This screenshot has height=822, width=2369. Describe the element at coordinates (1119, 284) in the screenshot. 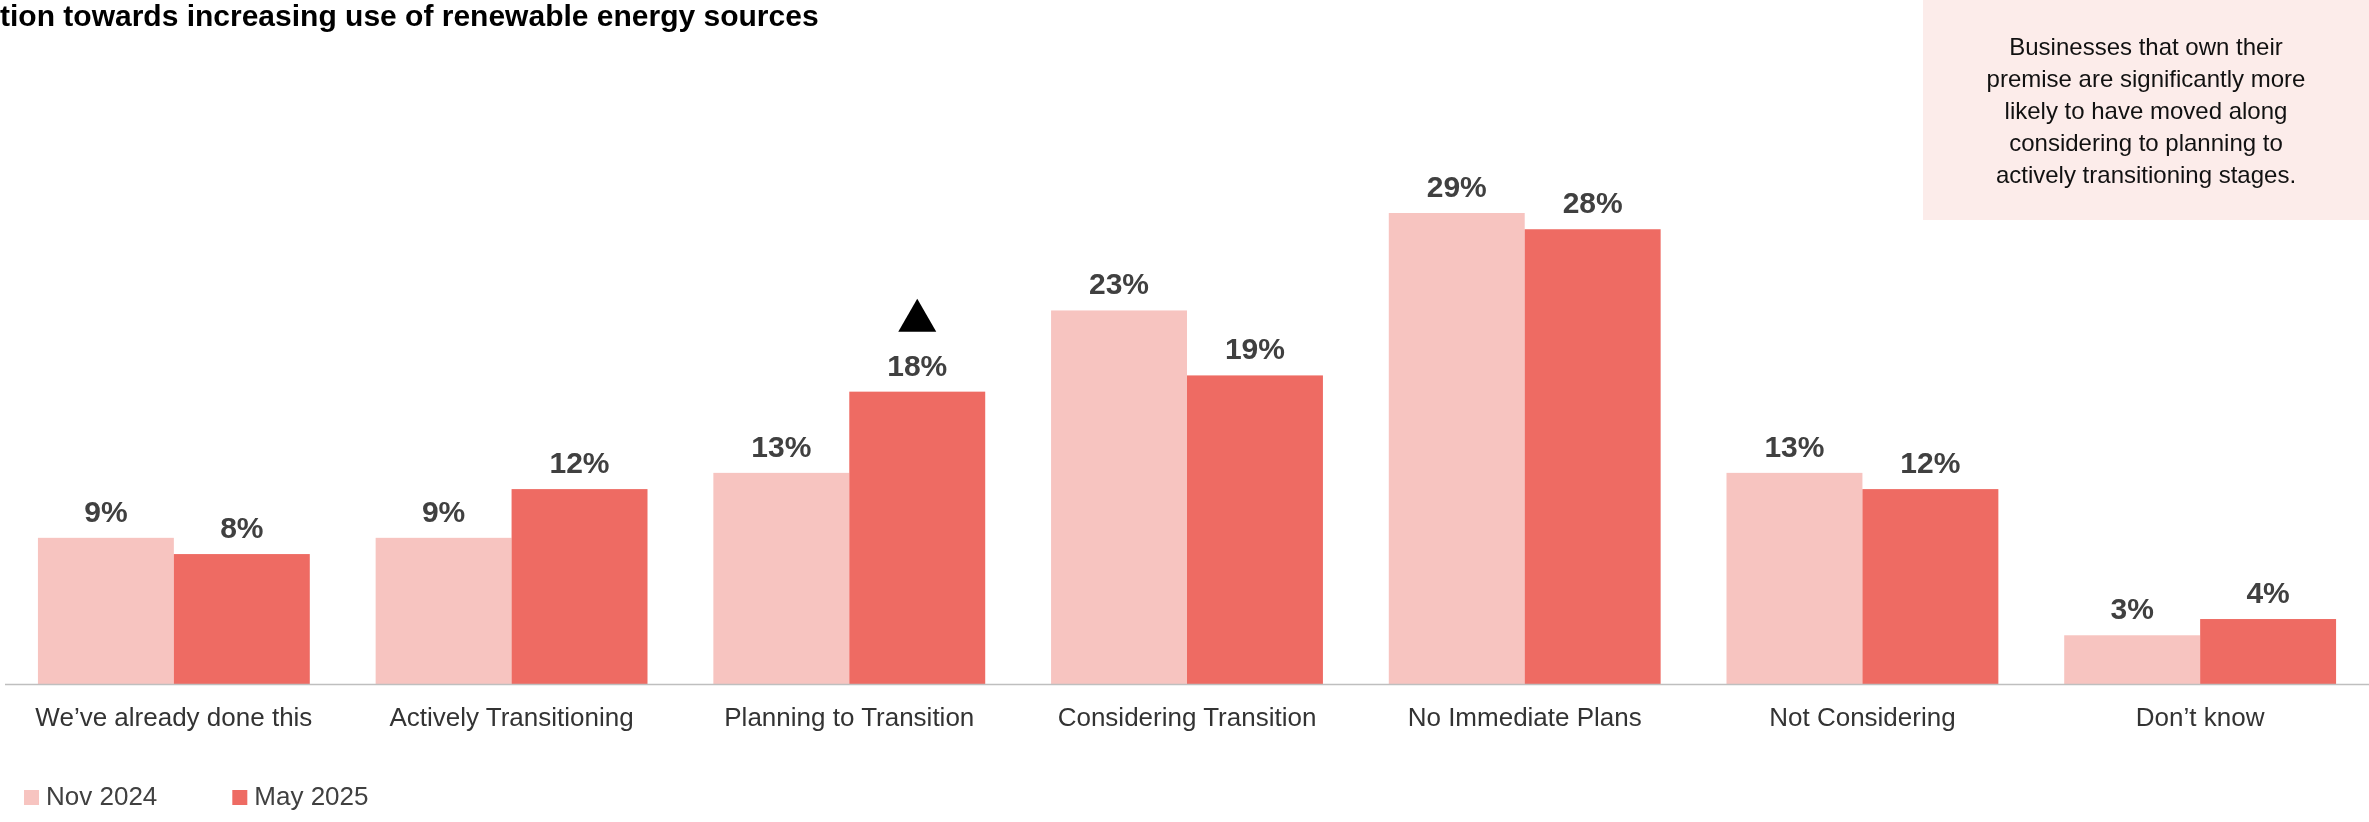

I see `data-label: 23%` at that location.